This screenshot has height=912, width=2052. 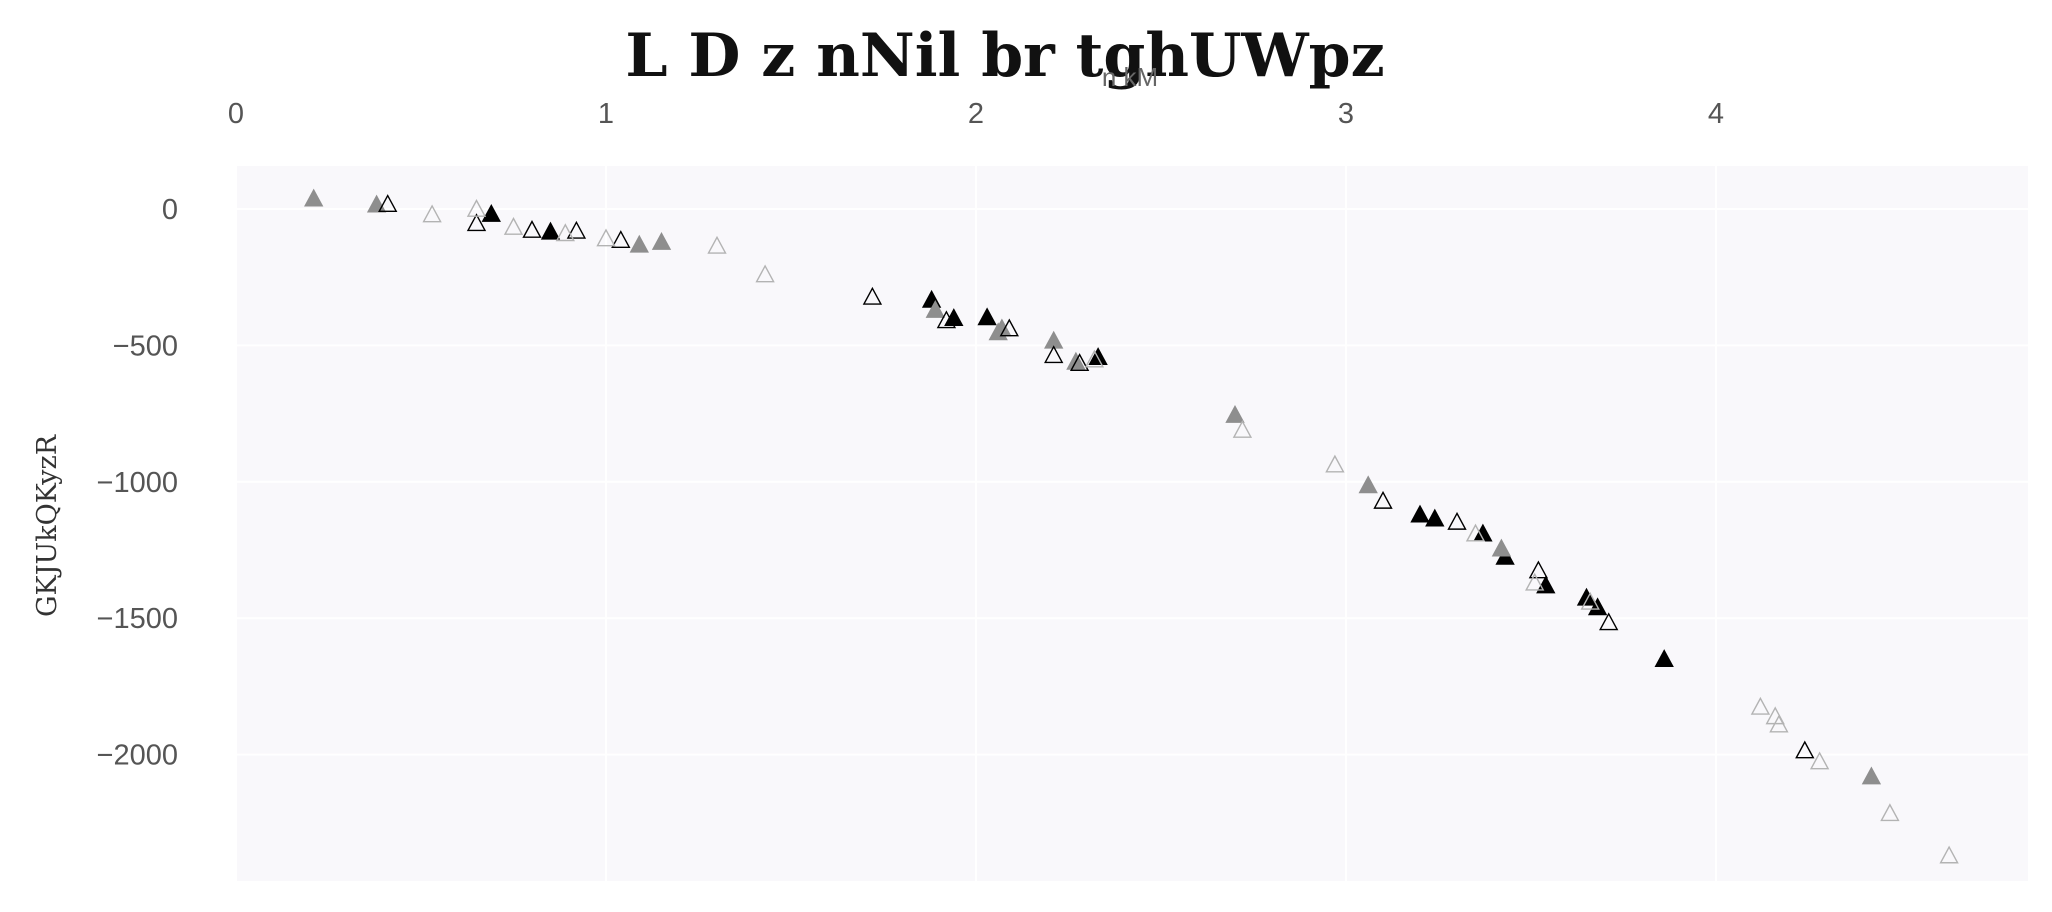 I want to click on y-axis-ticks: 0 −500 −1000 −1500 −2000, so click(x=137, y=483).